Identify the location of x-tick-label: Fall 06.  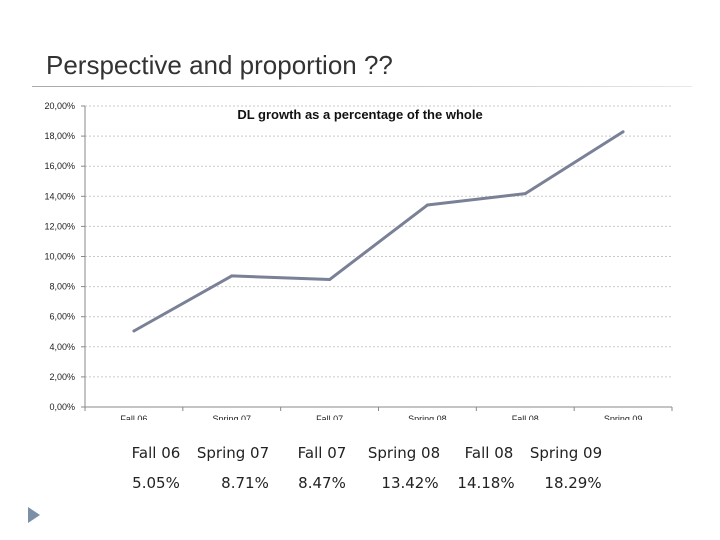
(133, 417).